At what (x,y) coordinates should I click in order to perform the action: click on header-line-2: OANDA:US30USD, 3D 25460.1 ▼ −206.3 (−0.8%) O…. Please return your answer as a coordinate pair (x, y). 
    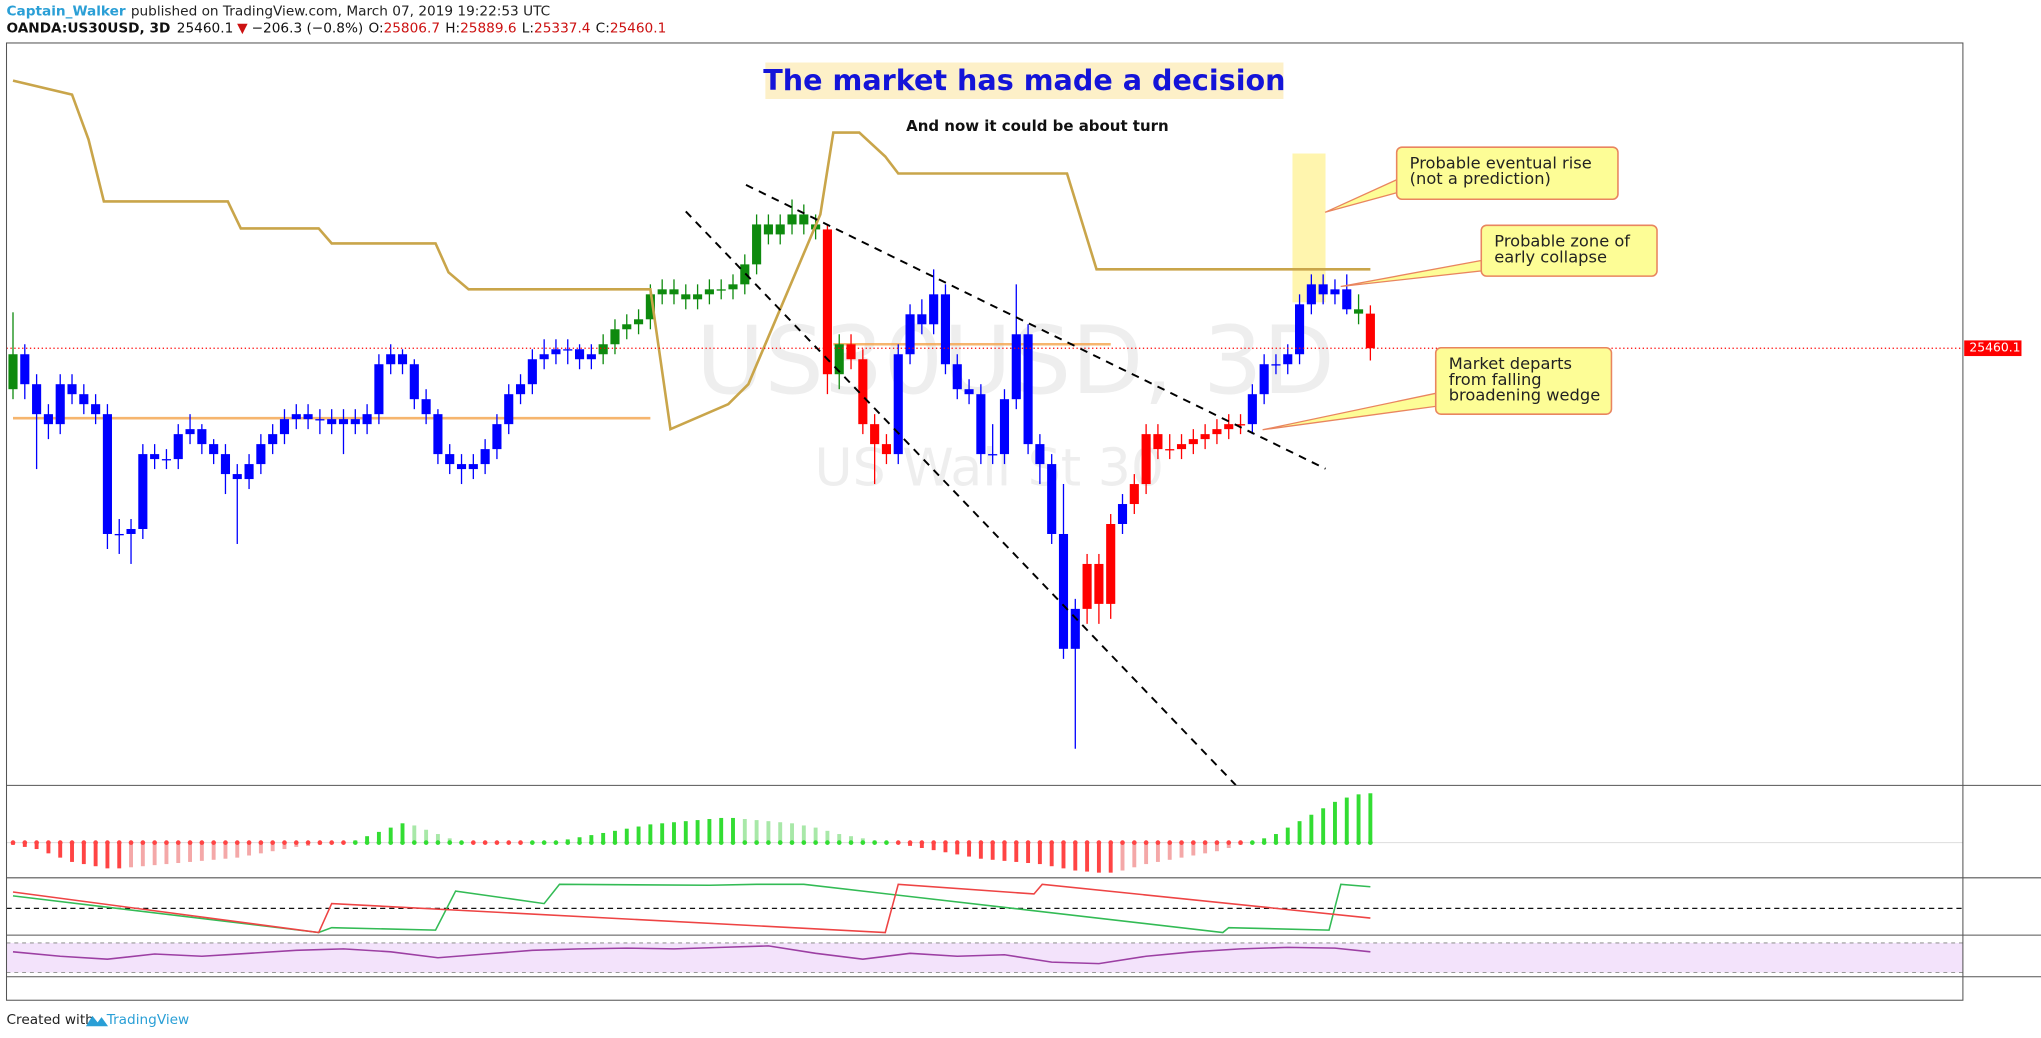
    Looking at the image, I should click on (337, 29).